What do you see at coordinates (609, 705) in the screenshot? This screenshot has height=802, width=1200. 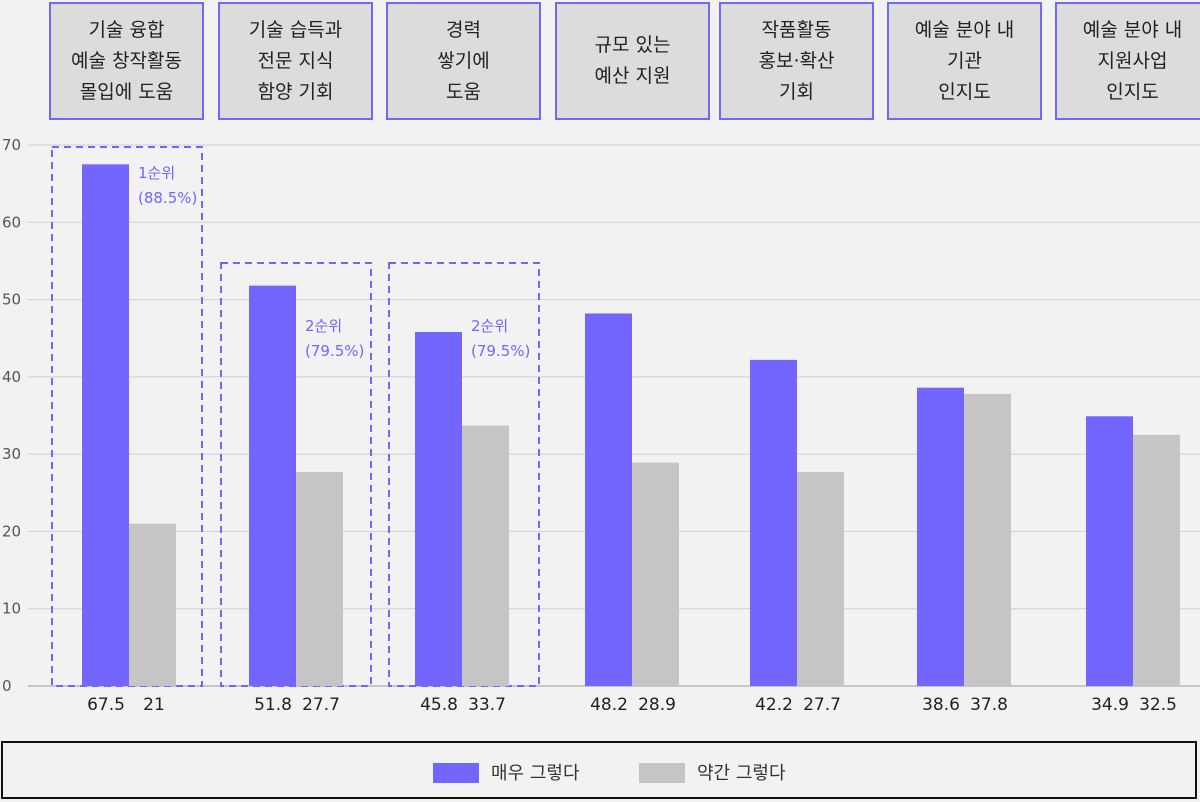 I see `value-label-series-1: 48.2` at bounding box center [609, 705].